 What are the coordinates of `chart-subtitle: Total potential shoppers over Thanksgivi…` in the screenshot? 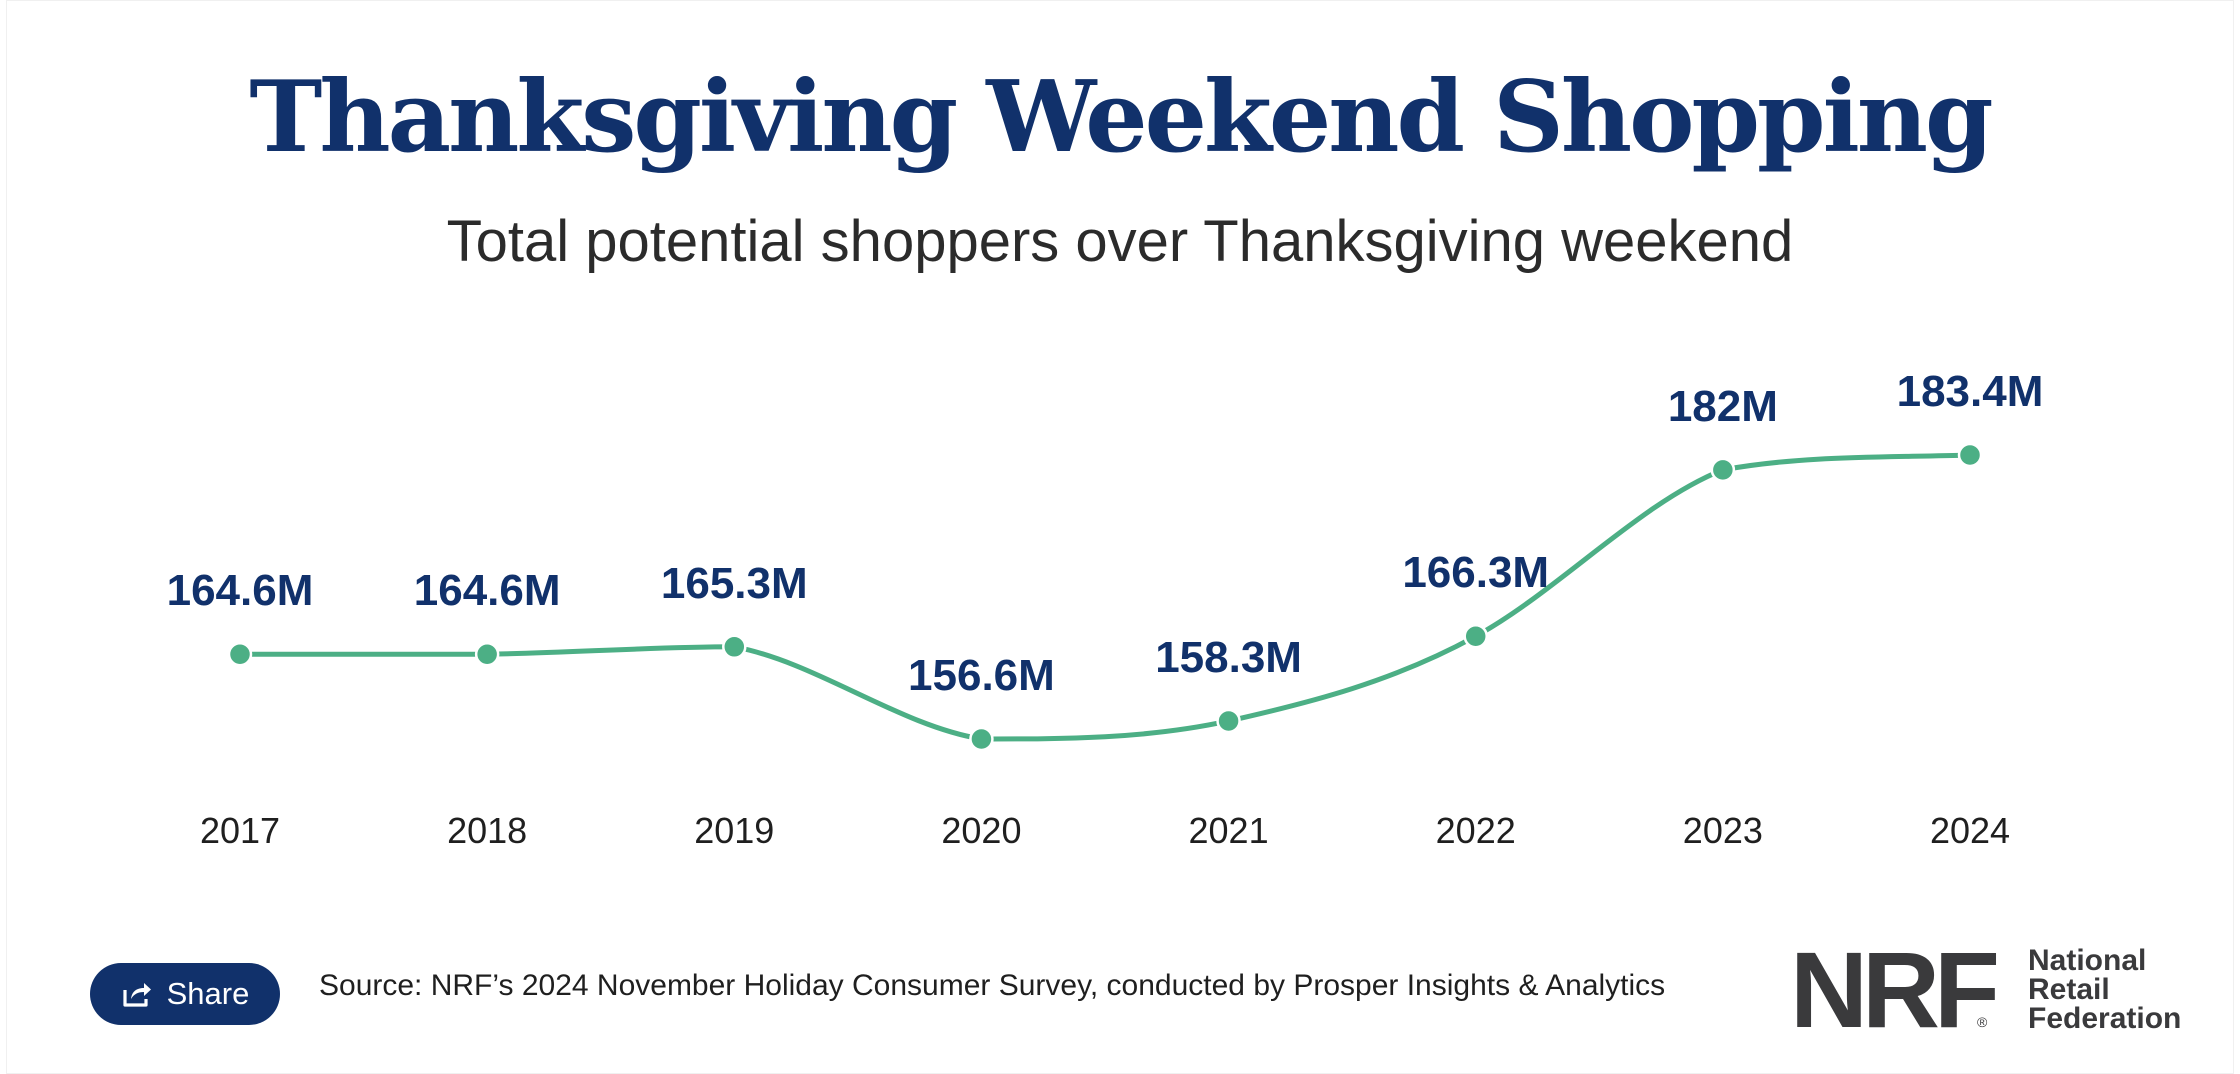 It's located at (1120, 241).